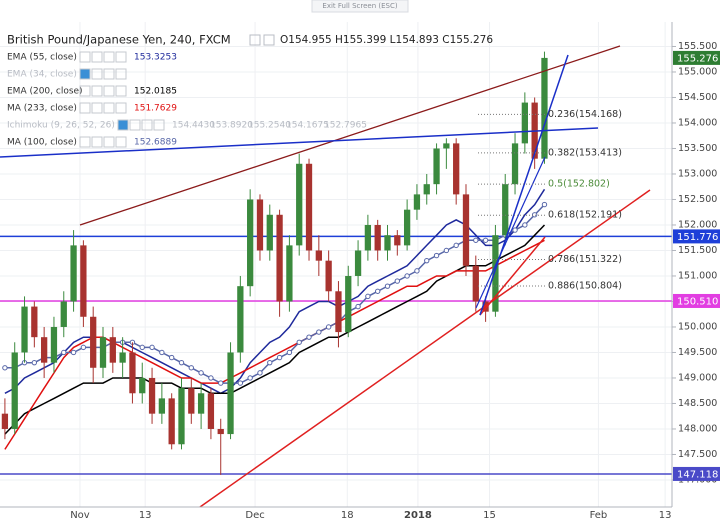 Image resolution: width=720 pixels, height=522 pixels. Describe the element at coordinates (697, 224) in the screenshot. I see `y-tick-label: 152.000` at that location.